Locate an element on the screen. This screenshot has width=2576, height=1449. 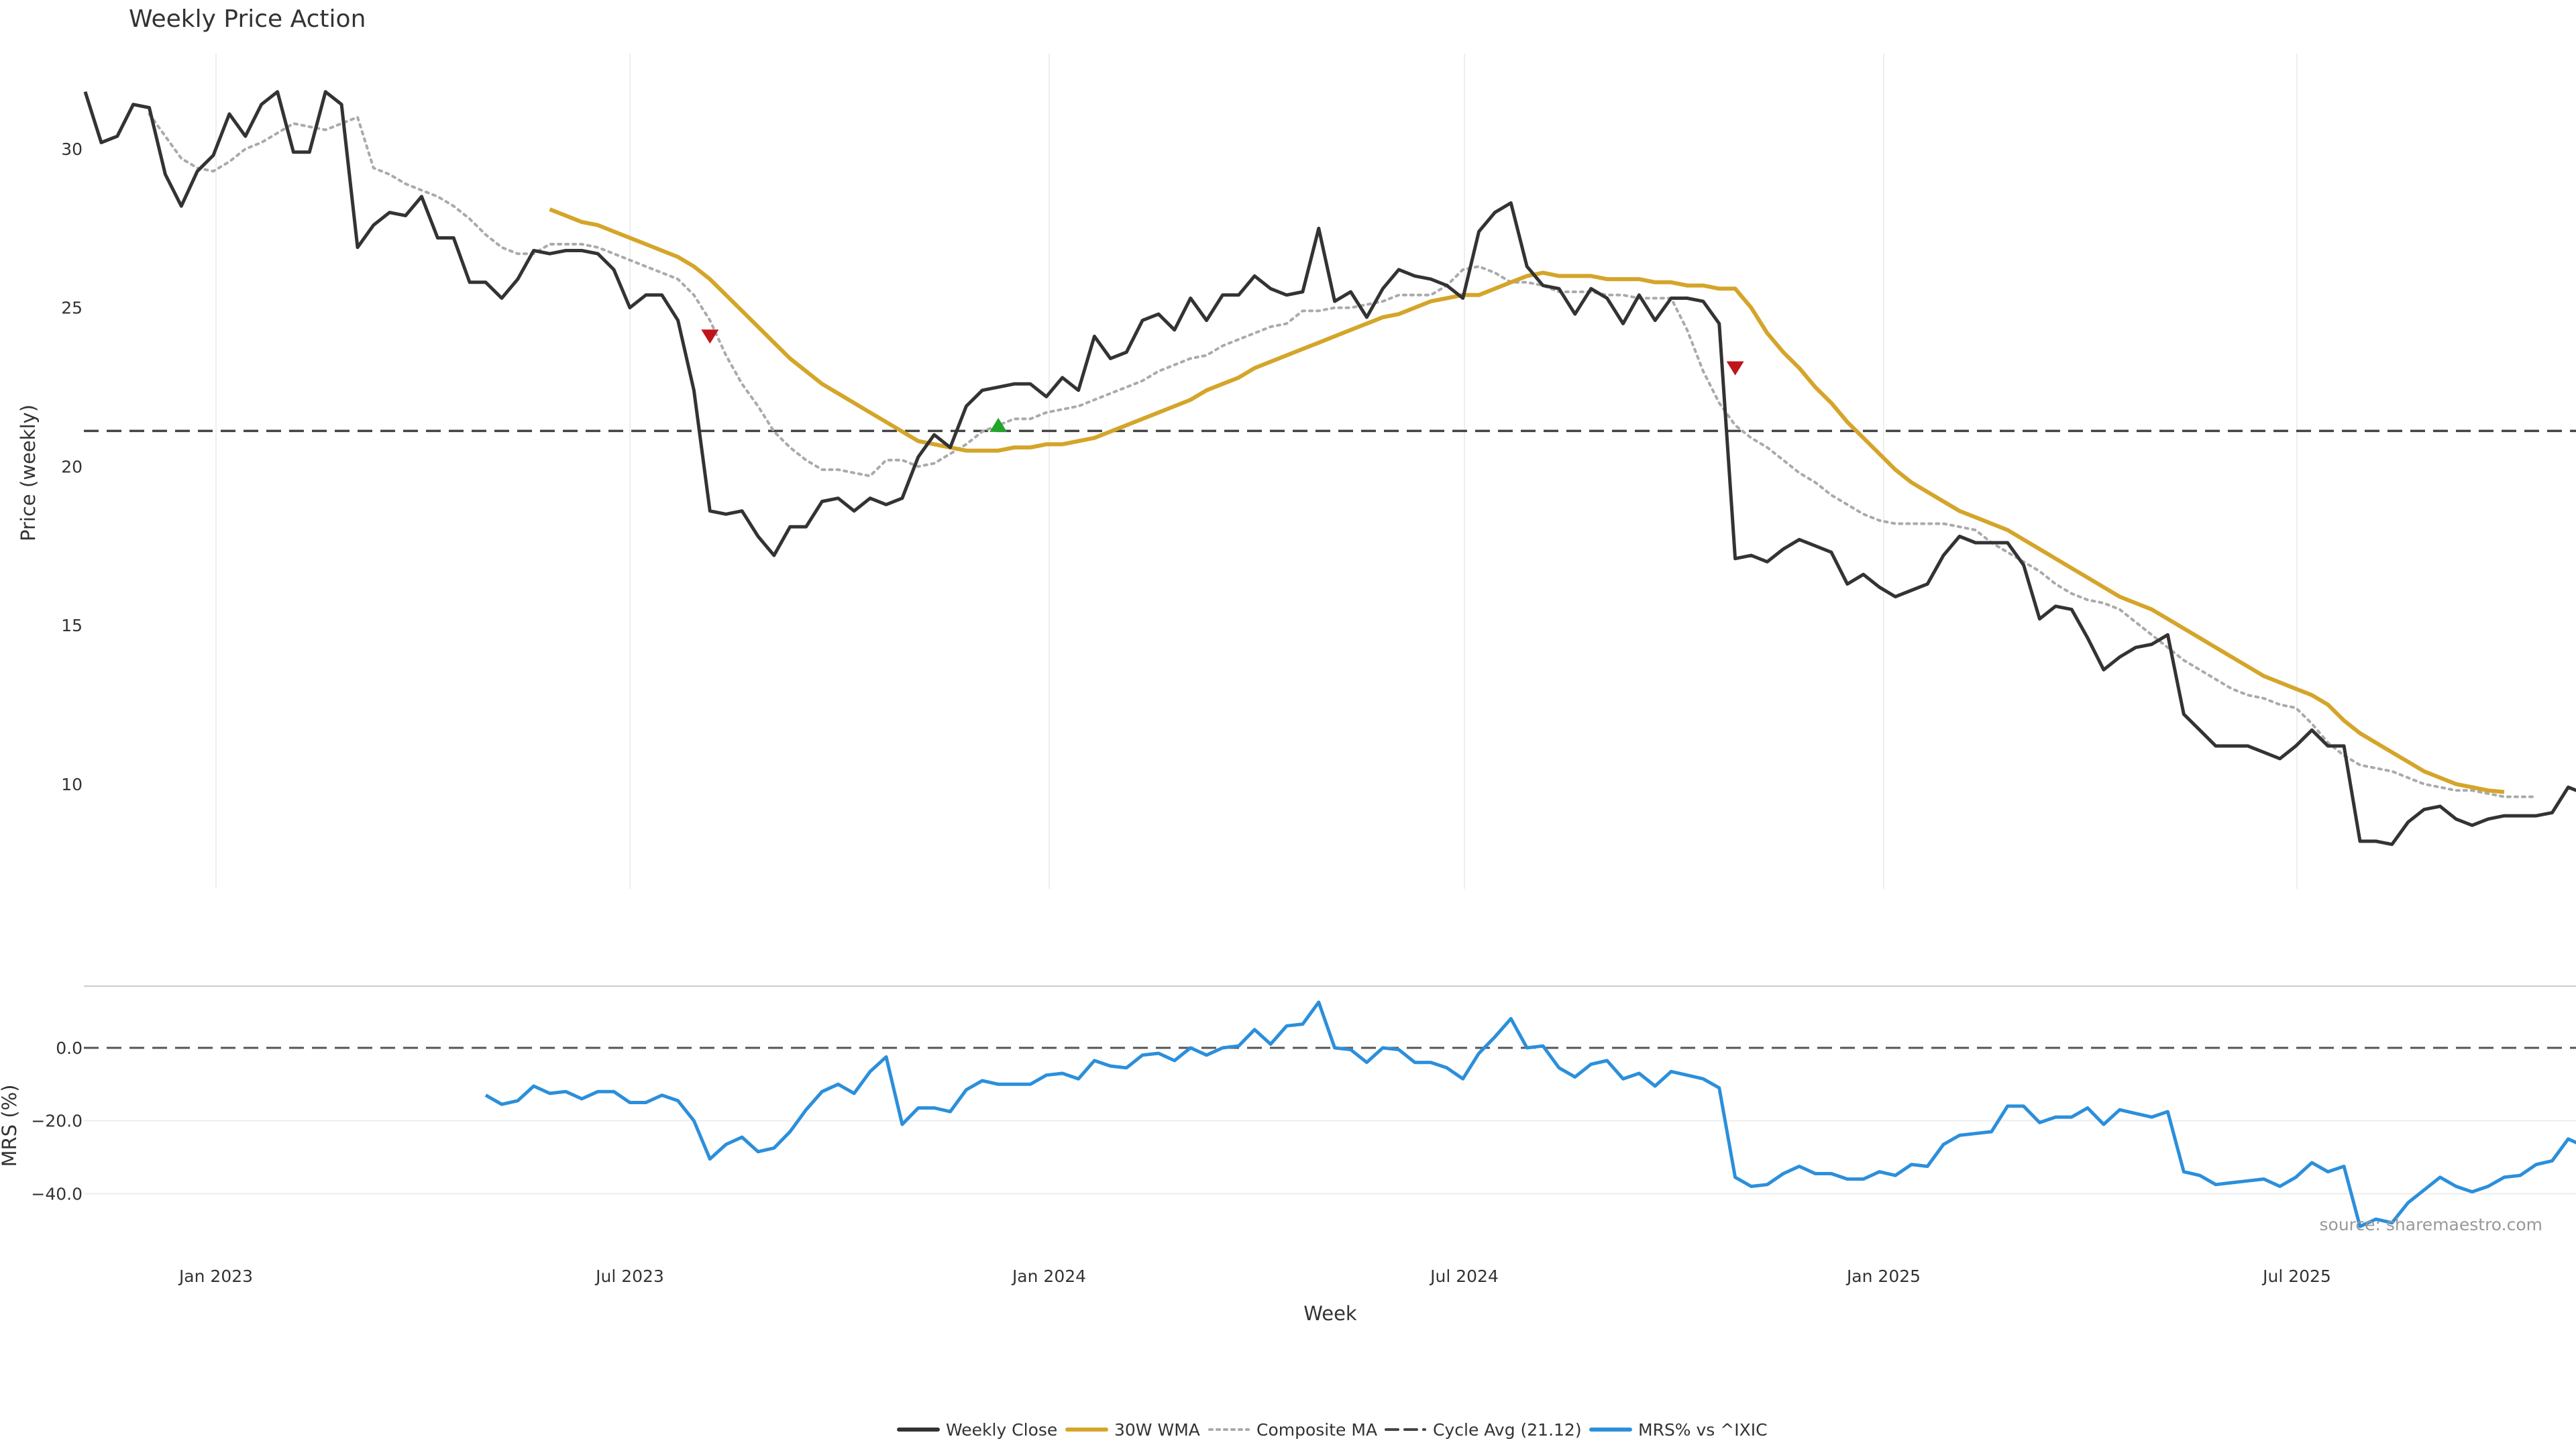
legend-label: 30W WMA is located at coordinates (1157, 1430).